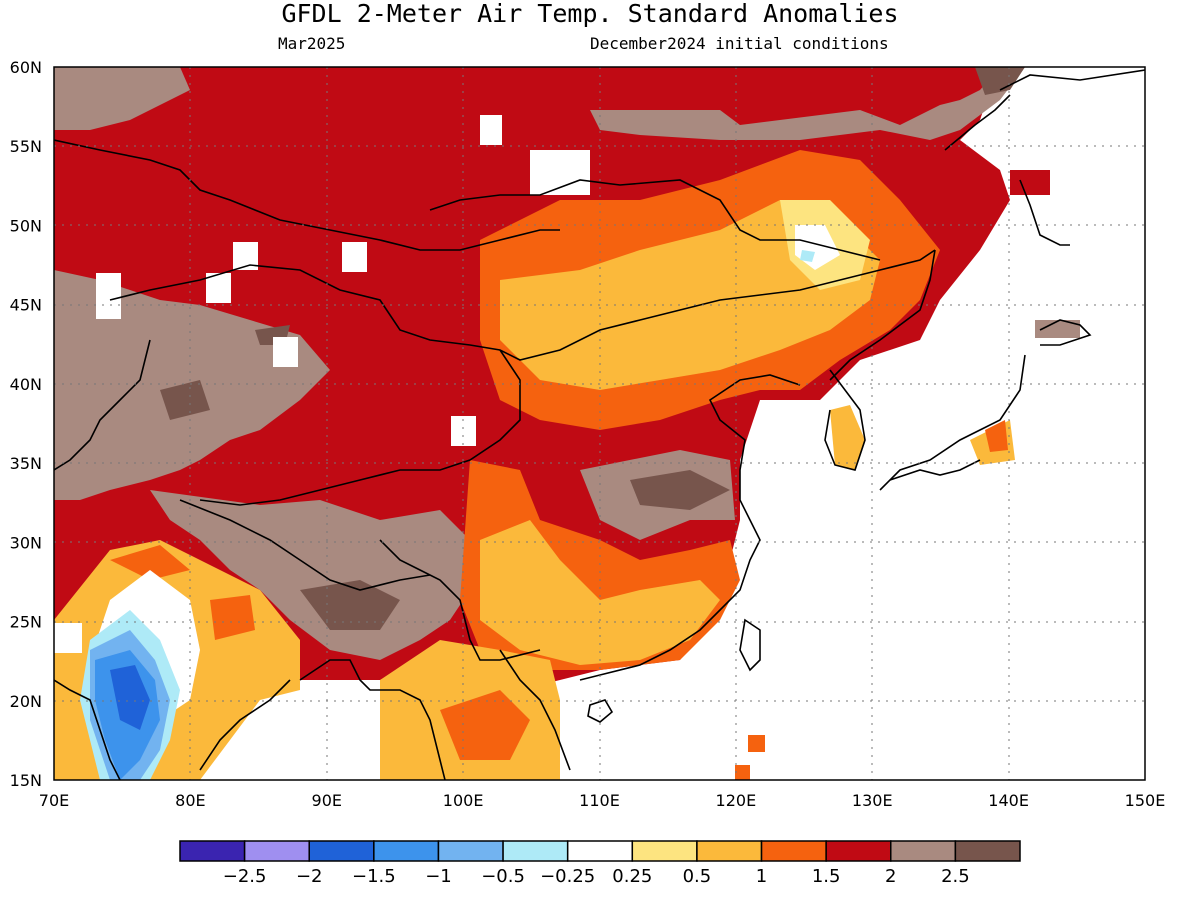 Image resolution: width=1200 pixels, height=900 pixels. I want to click on init-conditions-label: December2024 initial conditions, so click(739, 43).